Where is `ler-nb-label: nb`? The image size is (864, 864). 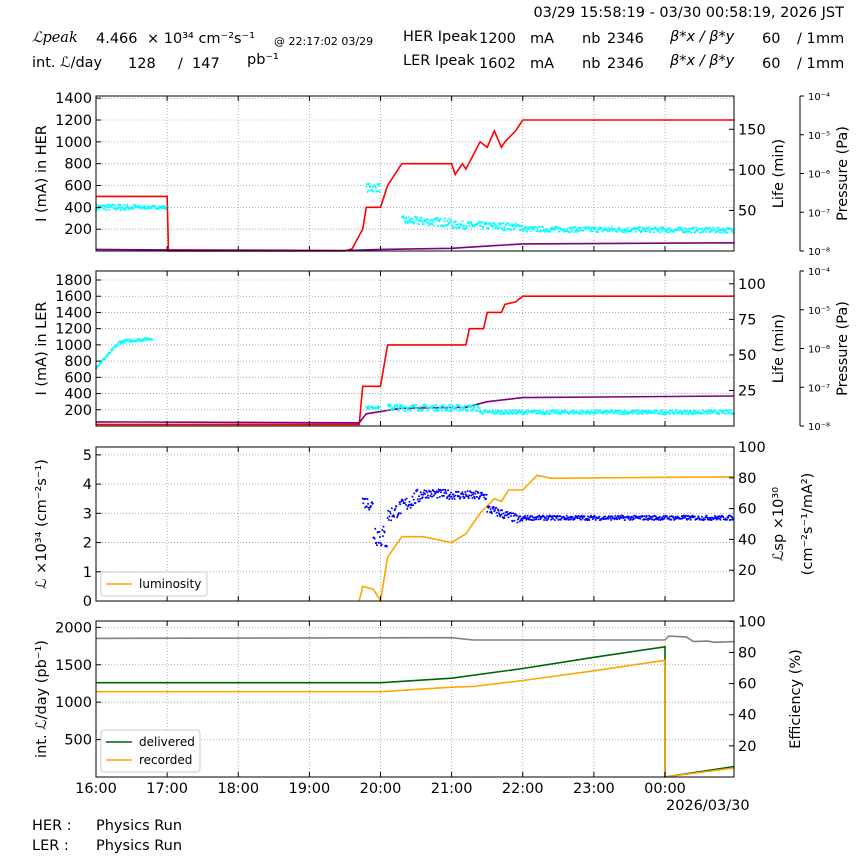 ler-nb-label: nb is located at coordinates (591, 64).